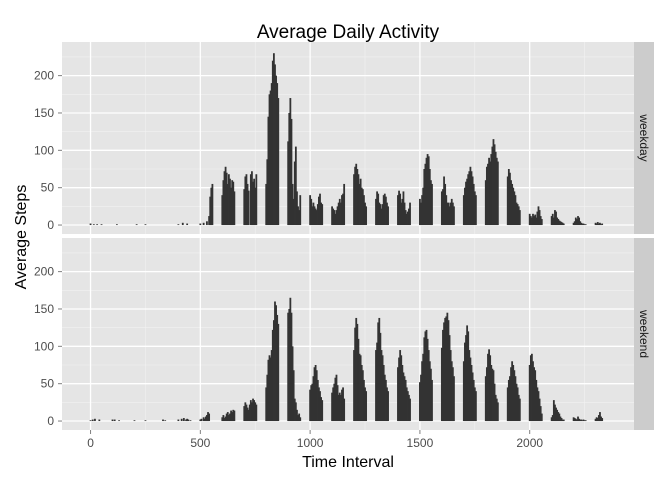 The width and height of the screenshot is (672, 480). I want to click on y-tick-label: 50, so click(48, 188).